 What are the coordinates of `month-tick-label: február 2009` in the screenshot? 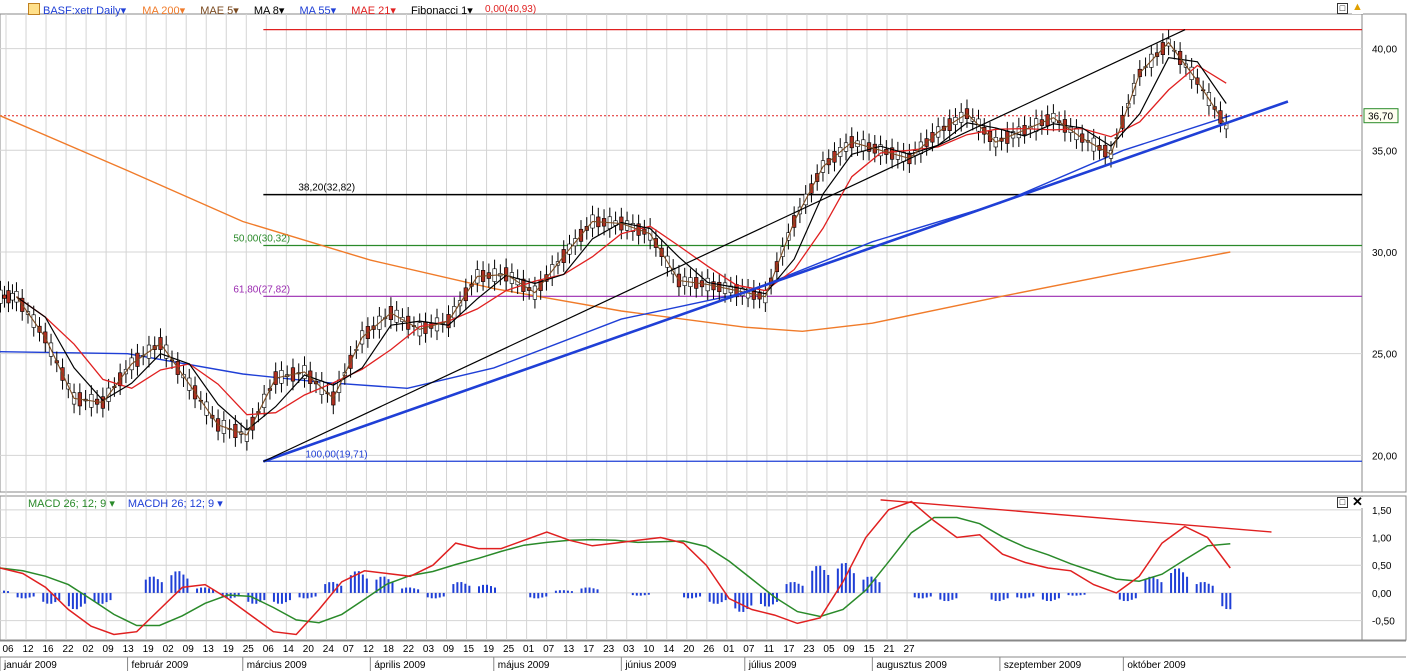 It's located at (160, 665).